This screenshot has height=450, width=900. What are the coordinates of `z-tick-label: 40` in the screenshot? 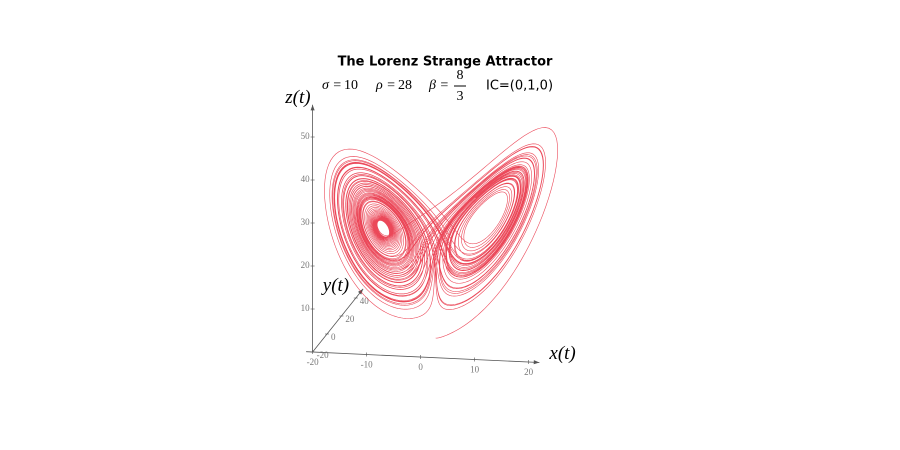 It's located at (306, 179).